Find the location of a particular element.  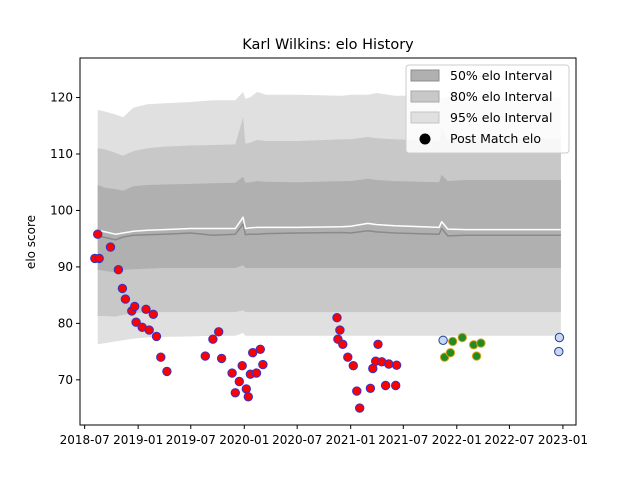

y-tick-label: 120 is located at coordinates (61, 98).